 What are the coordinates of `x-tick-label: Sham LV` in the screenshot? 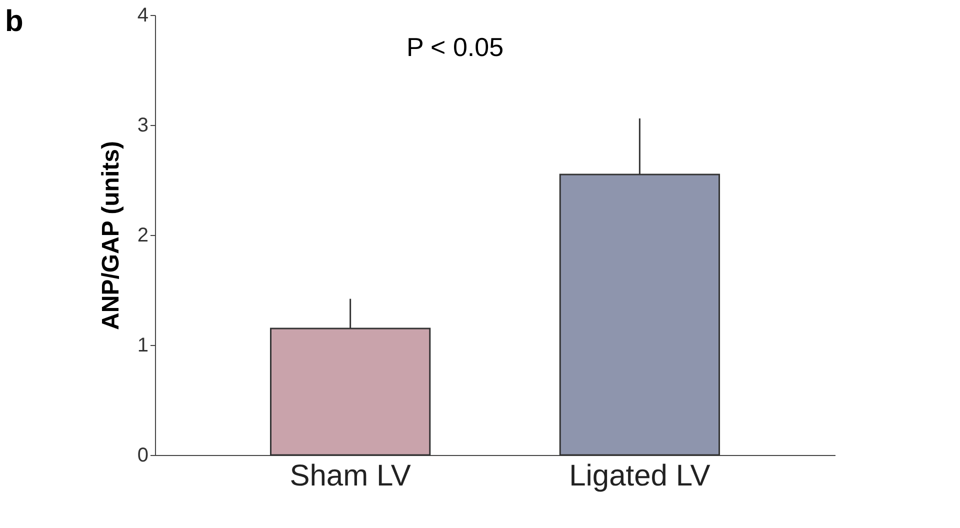 It's located at (350, 476).